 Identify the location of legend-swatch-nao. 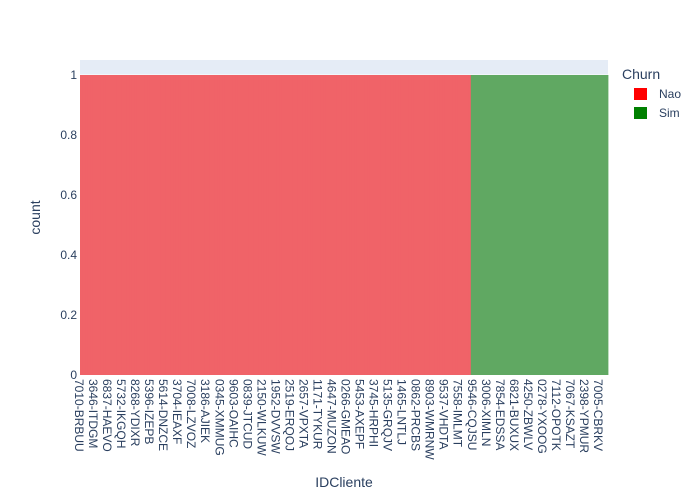
(640, 94).